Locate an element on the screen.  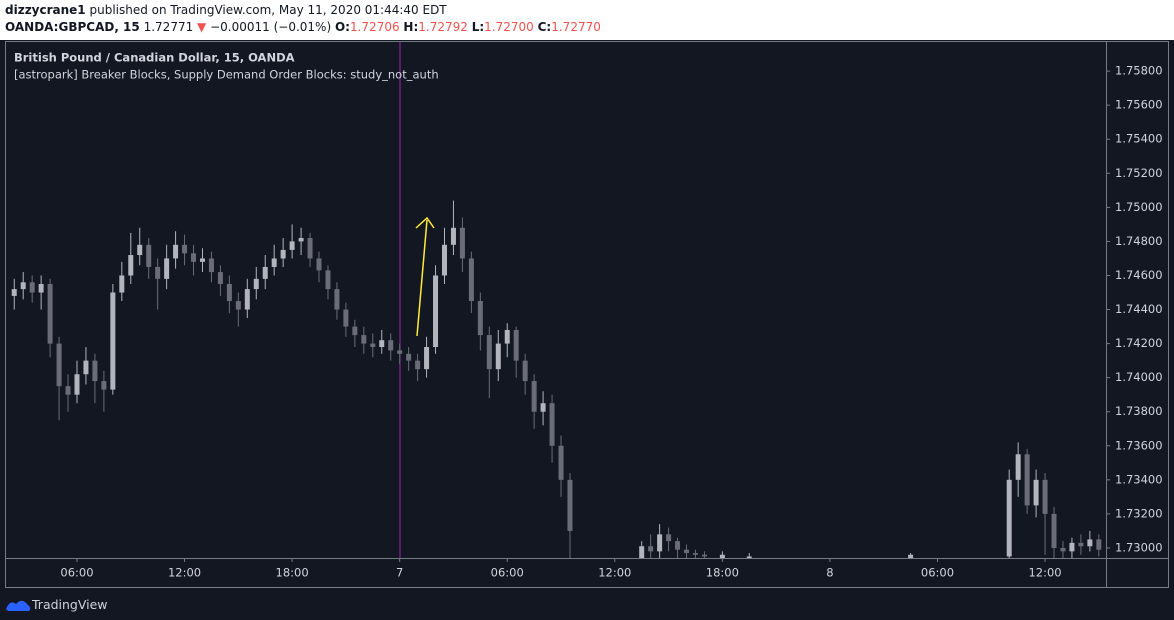
logo is located at coordinates (18, 605).